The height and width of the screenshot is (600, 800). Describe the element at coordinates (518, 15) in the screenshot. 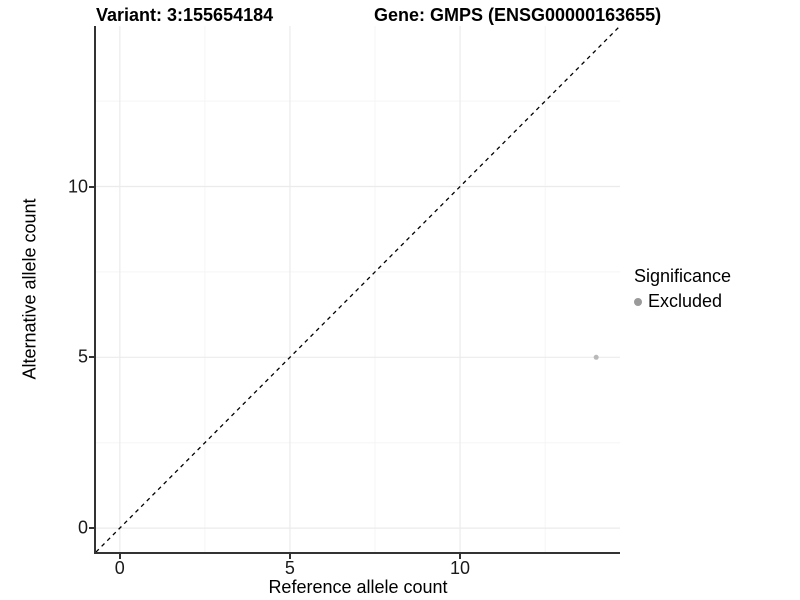

I see `plot-title-gene: Gene: GMPS (ENSG00000163655)` at that location.